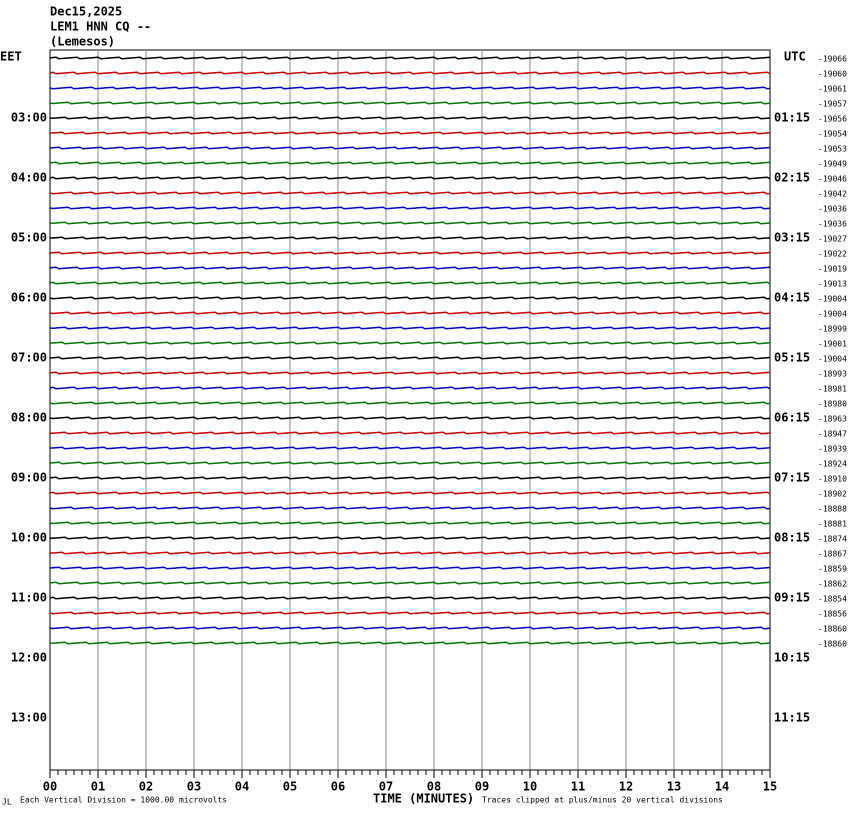  I want to click on trace-offset: -18867, so click(832, 554).